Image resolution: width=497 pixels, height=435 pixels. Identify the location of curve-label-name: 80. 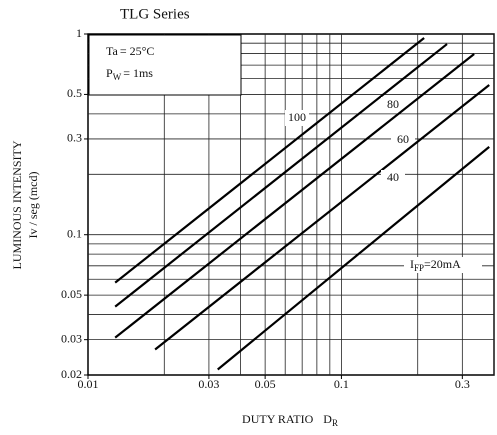
(393, 104).